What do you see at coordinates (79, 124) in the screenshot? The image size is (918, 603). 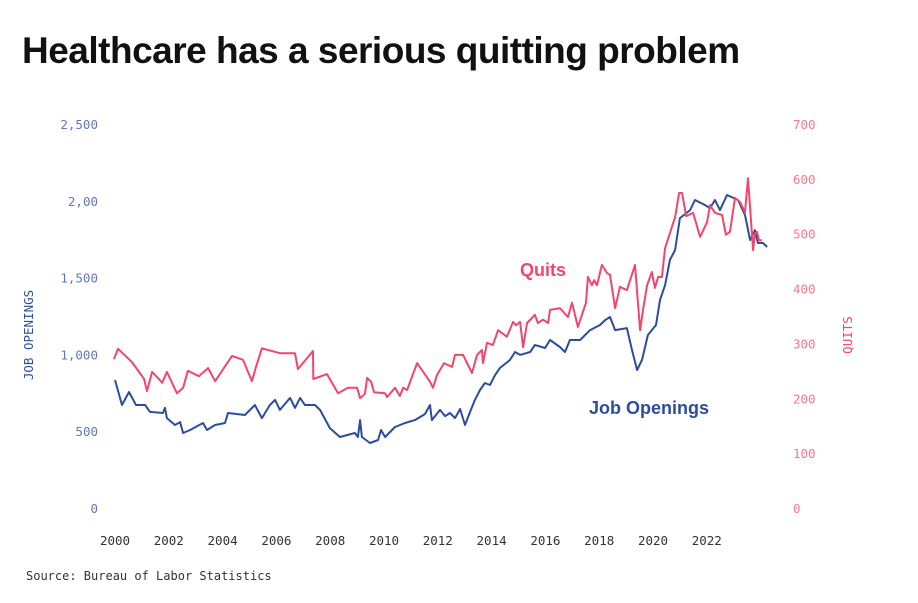 I see `y-left-tick-label: 2,500` at bounding box center [79, 124].